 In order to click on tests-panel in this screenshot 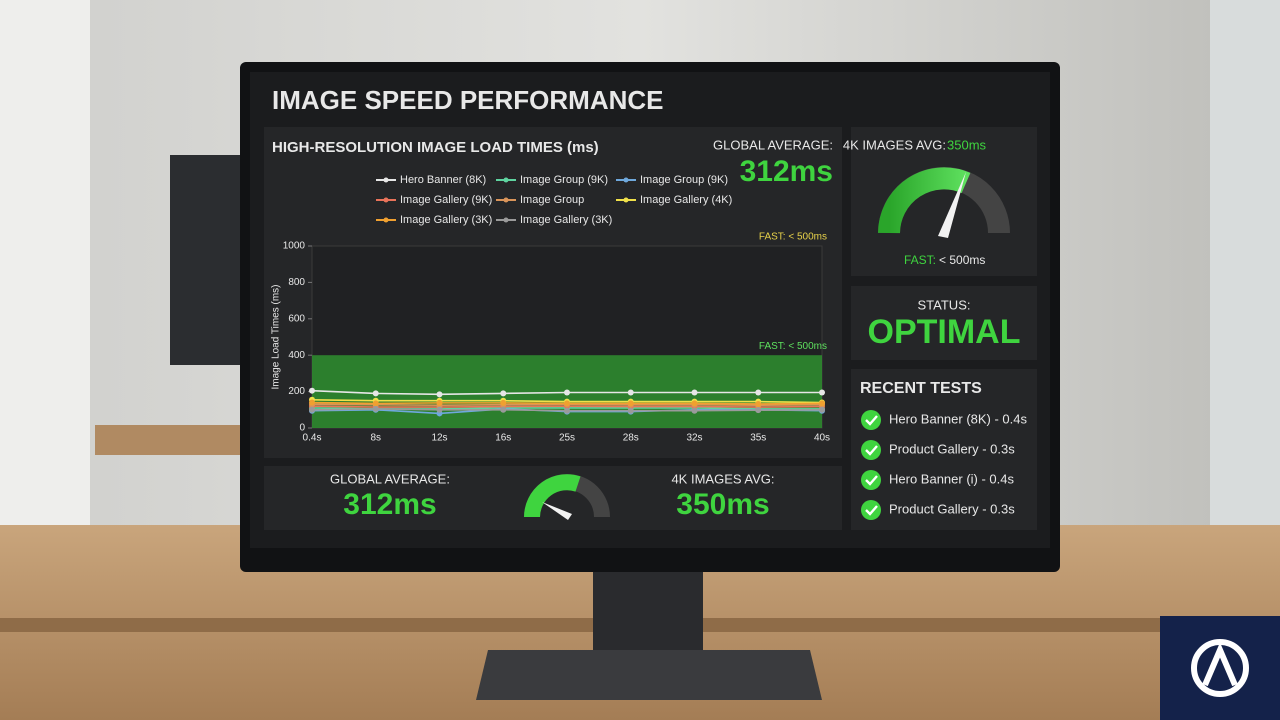, I will do `click(944, 449)`.